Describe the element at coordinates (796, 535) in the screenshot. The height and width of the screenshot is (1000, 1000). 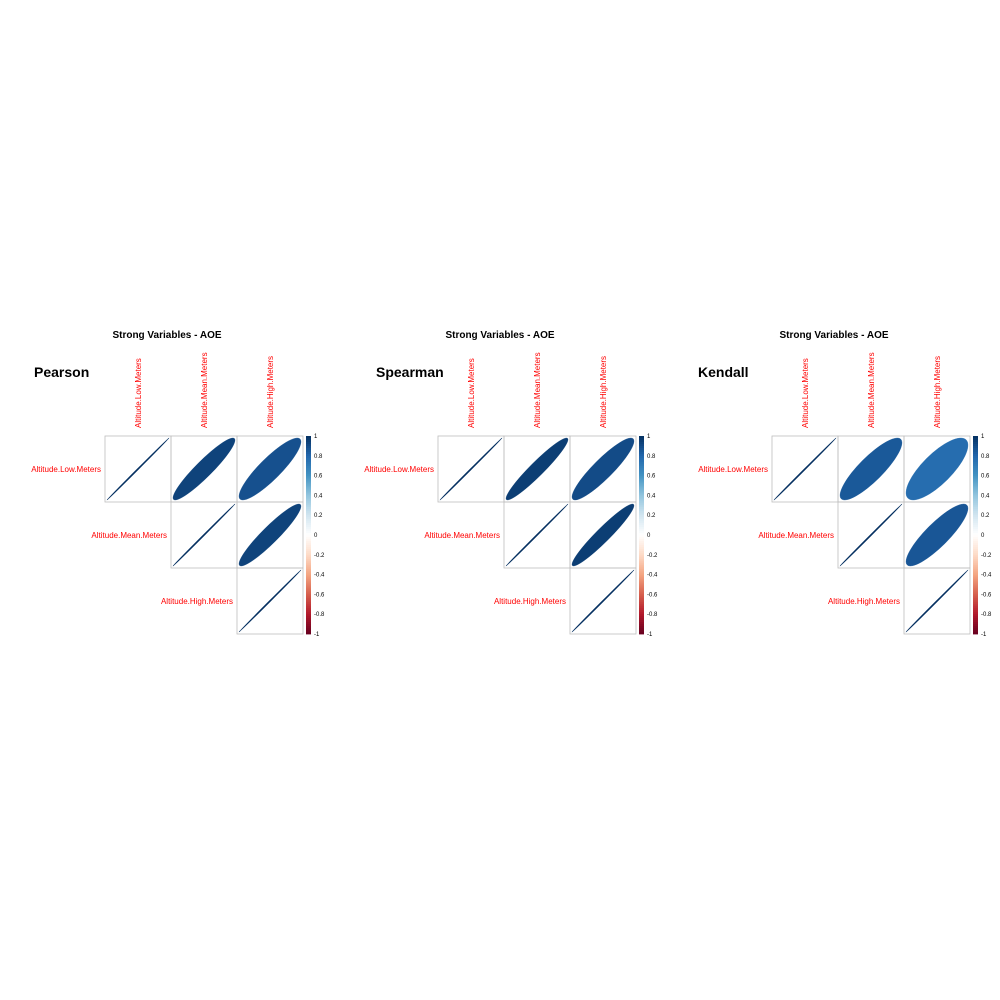
I see `kendall-row-label-2: Altitude.Mean.Meters` at that location.